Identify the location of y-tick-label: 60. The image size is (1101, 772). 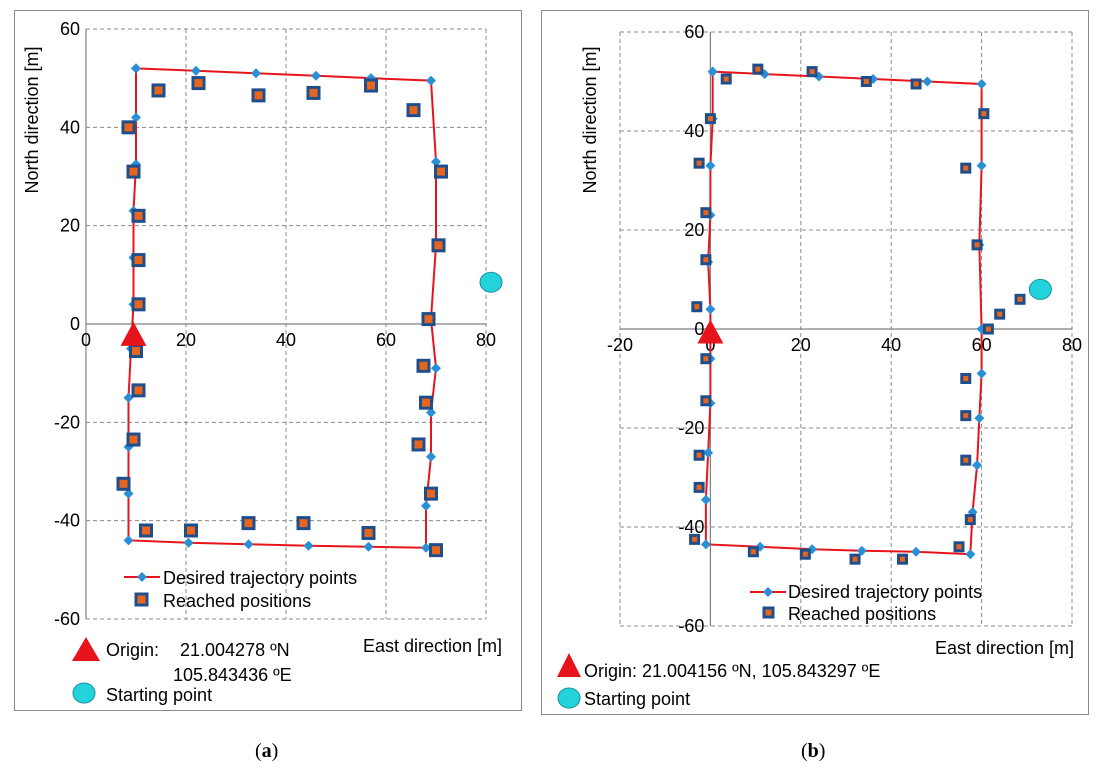
(694, 32).